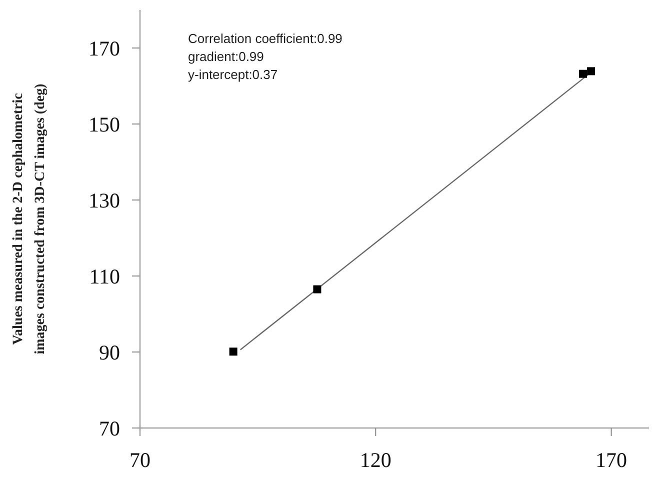  What do you see at coordinates (265, 39) in the screenshot?
I see `annotation: Correlation coefficient:0.99` at bounding box center [265, 39].